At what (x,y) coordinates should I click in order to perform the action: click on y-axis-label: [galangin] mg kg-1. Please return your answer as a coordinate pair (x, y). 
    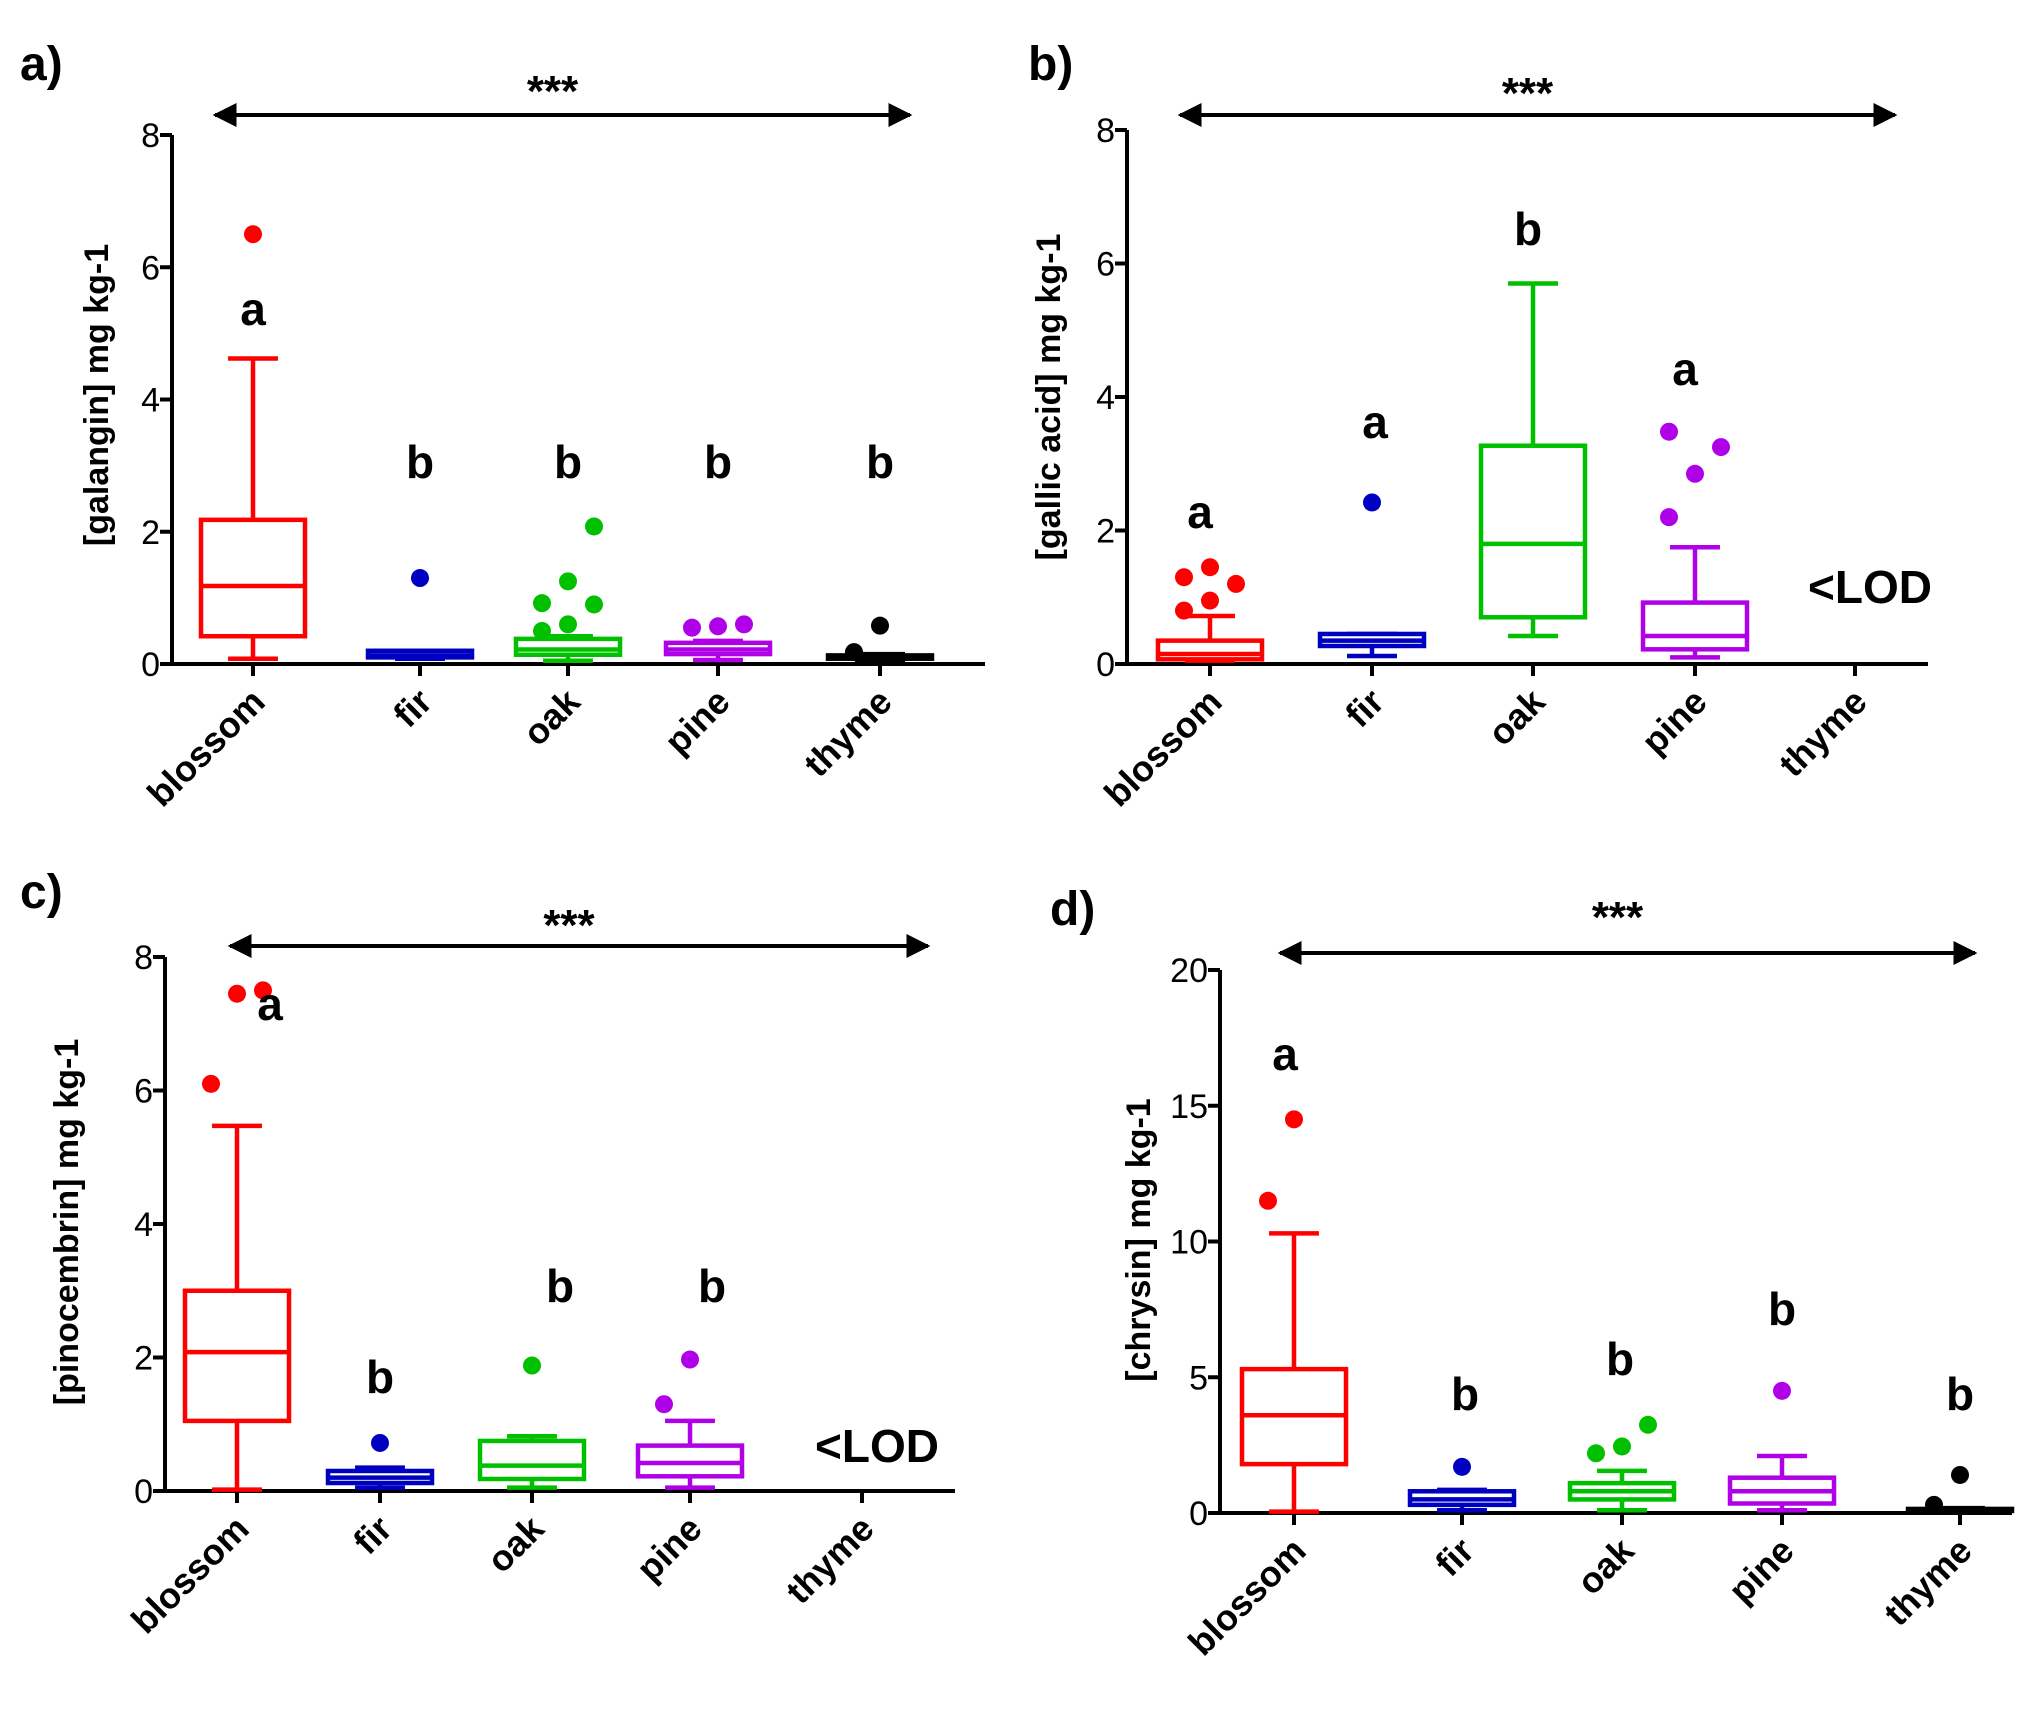
    Looking at the image, I should click on (97, 395).